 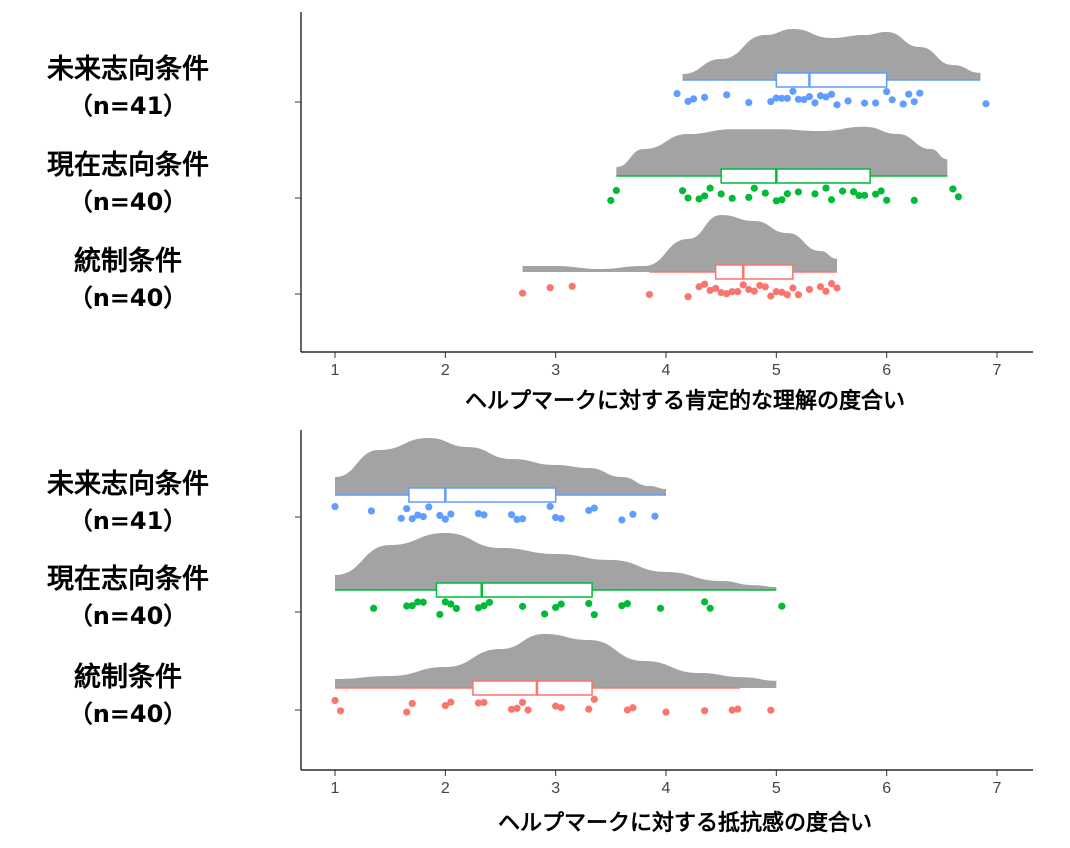 What do you see at coordinates (128, 579) in the screenshot?
I see `condition-label: 現在志向条件` at bounding box center [128, 579].